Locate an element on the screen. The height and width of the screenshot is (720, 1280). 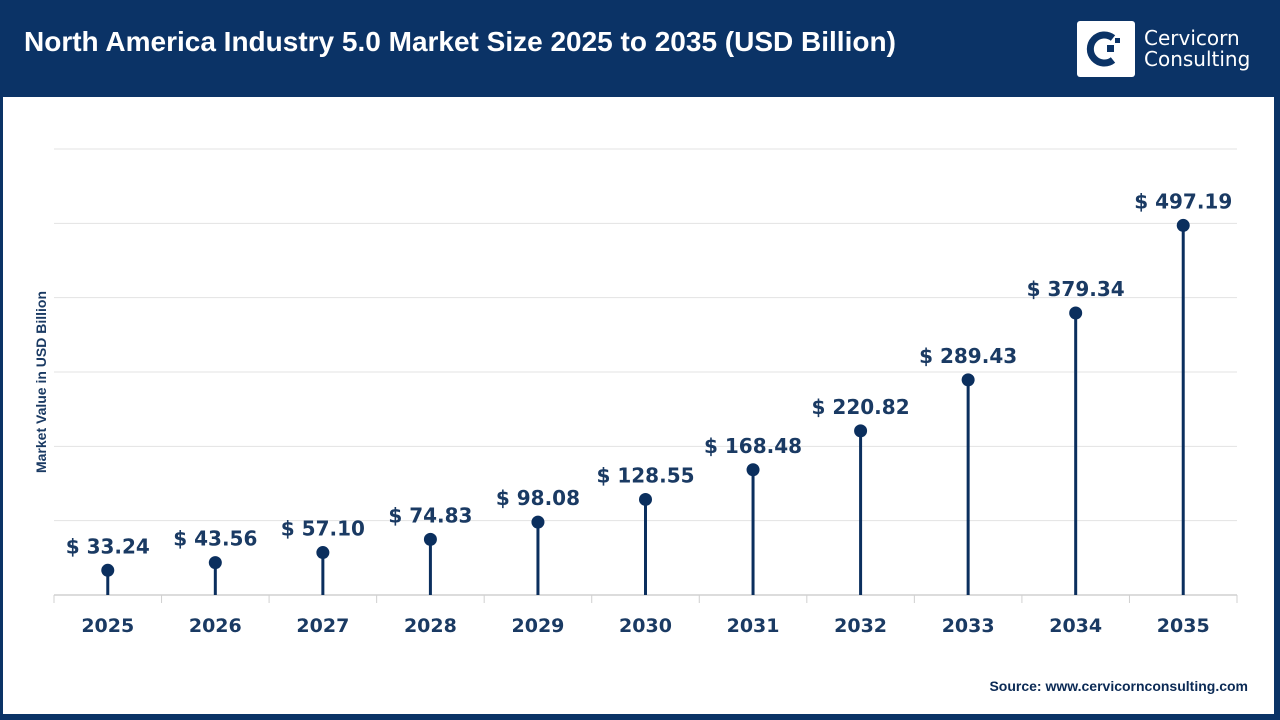
data-label: $ 497.19 is located at coordinates (1183, 201).